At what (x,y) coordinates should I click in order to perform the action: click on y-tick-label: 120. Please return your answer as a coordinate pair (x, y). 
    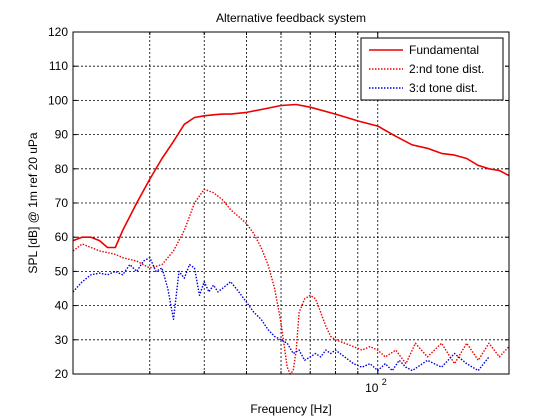
    Looking at the image, I should click on (58, 32).